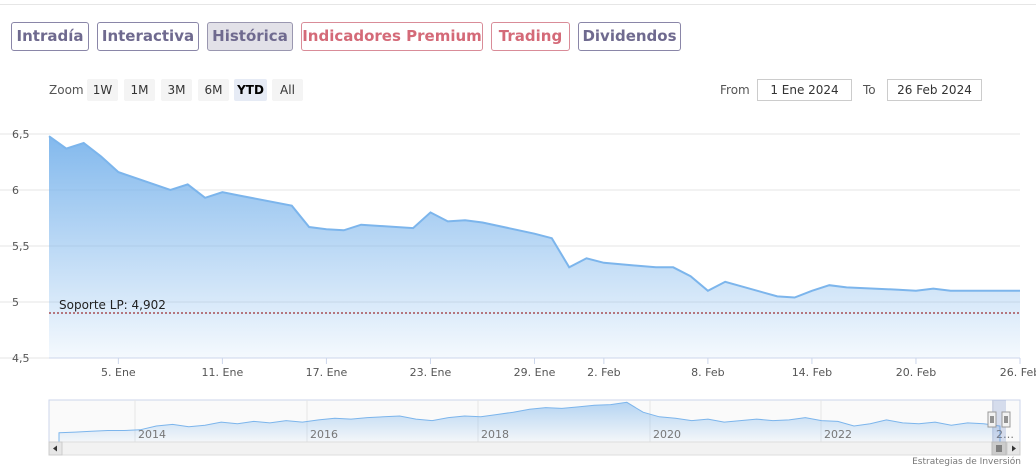 The image size is (1036, 475). I want to click on top-divider, so click(518, 4).